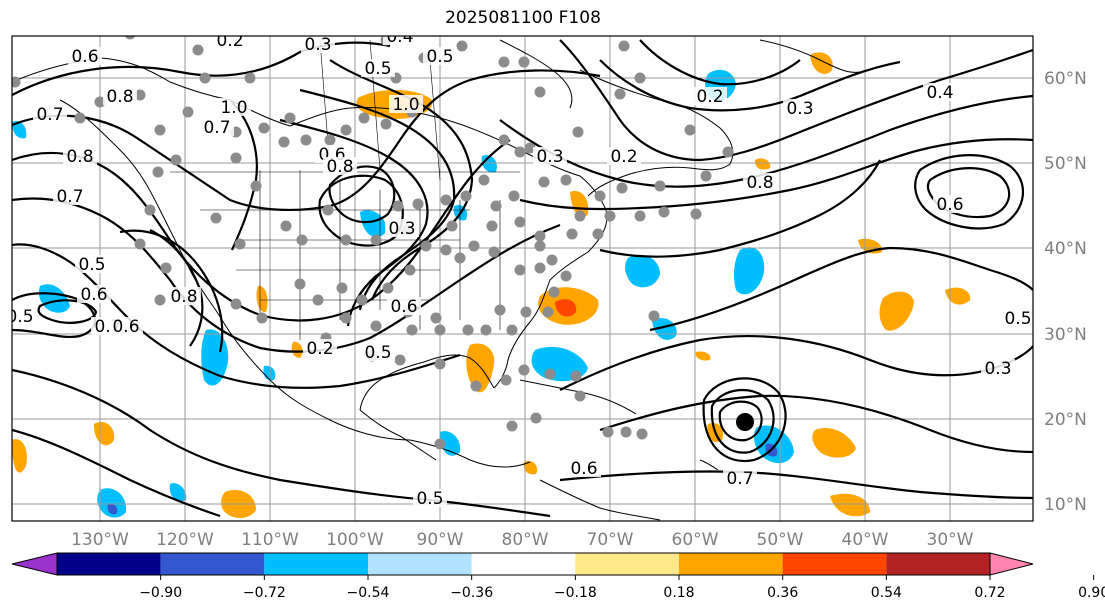  What do you see at coordinates (1065, 292) in the screenshot?
I see `latitude-labels: 60°N 50°N 40°N 30°N 20°N 10°N` at bounding box center [1065, 292].